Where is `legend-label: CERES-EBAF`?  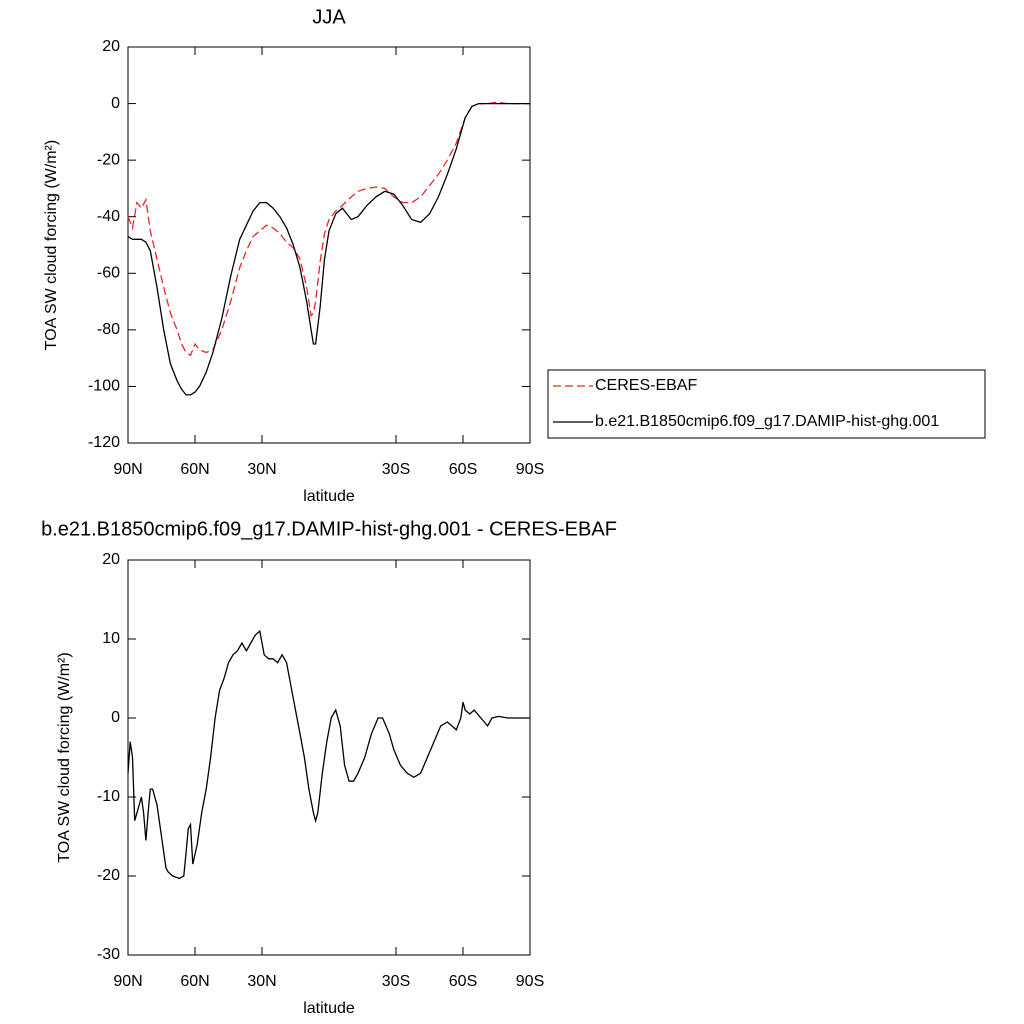
legend-label: CERES-EBAF is located at coordinates (646, 385).